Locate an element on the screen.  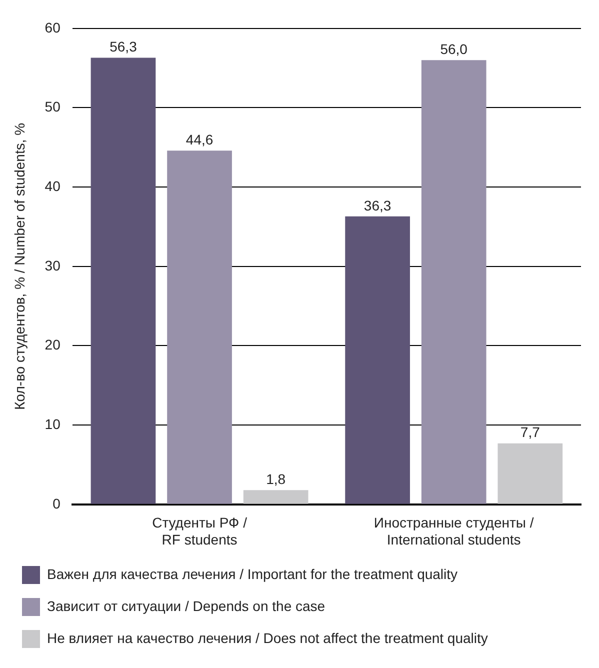
y-tick-label: 20 is located at coordinates (52, 344).